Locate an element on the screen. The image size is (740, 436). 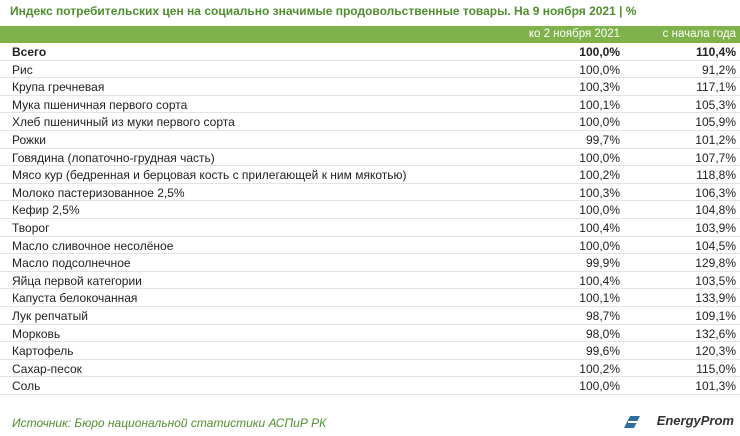
row-label: Лук репчатый is located at coordinates (50, 316).